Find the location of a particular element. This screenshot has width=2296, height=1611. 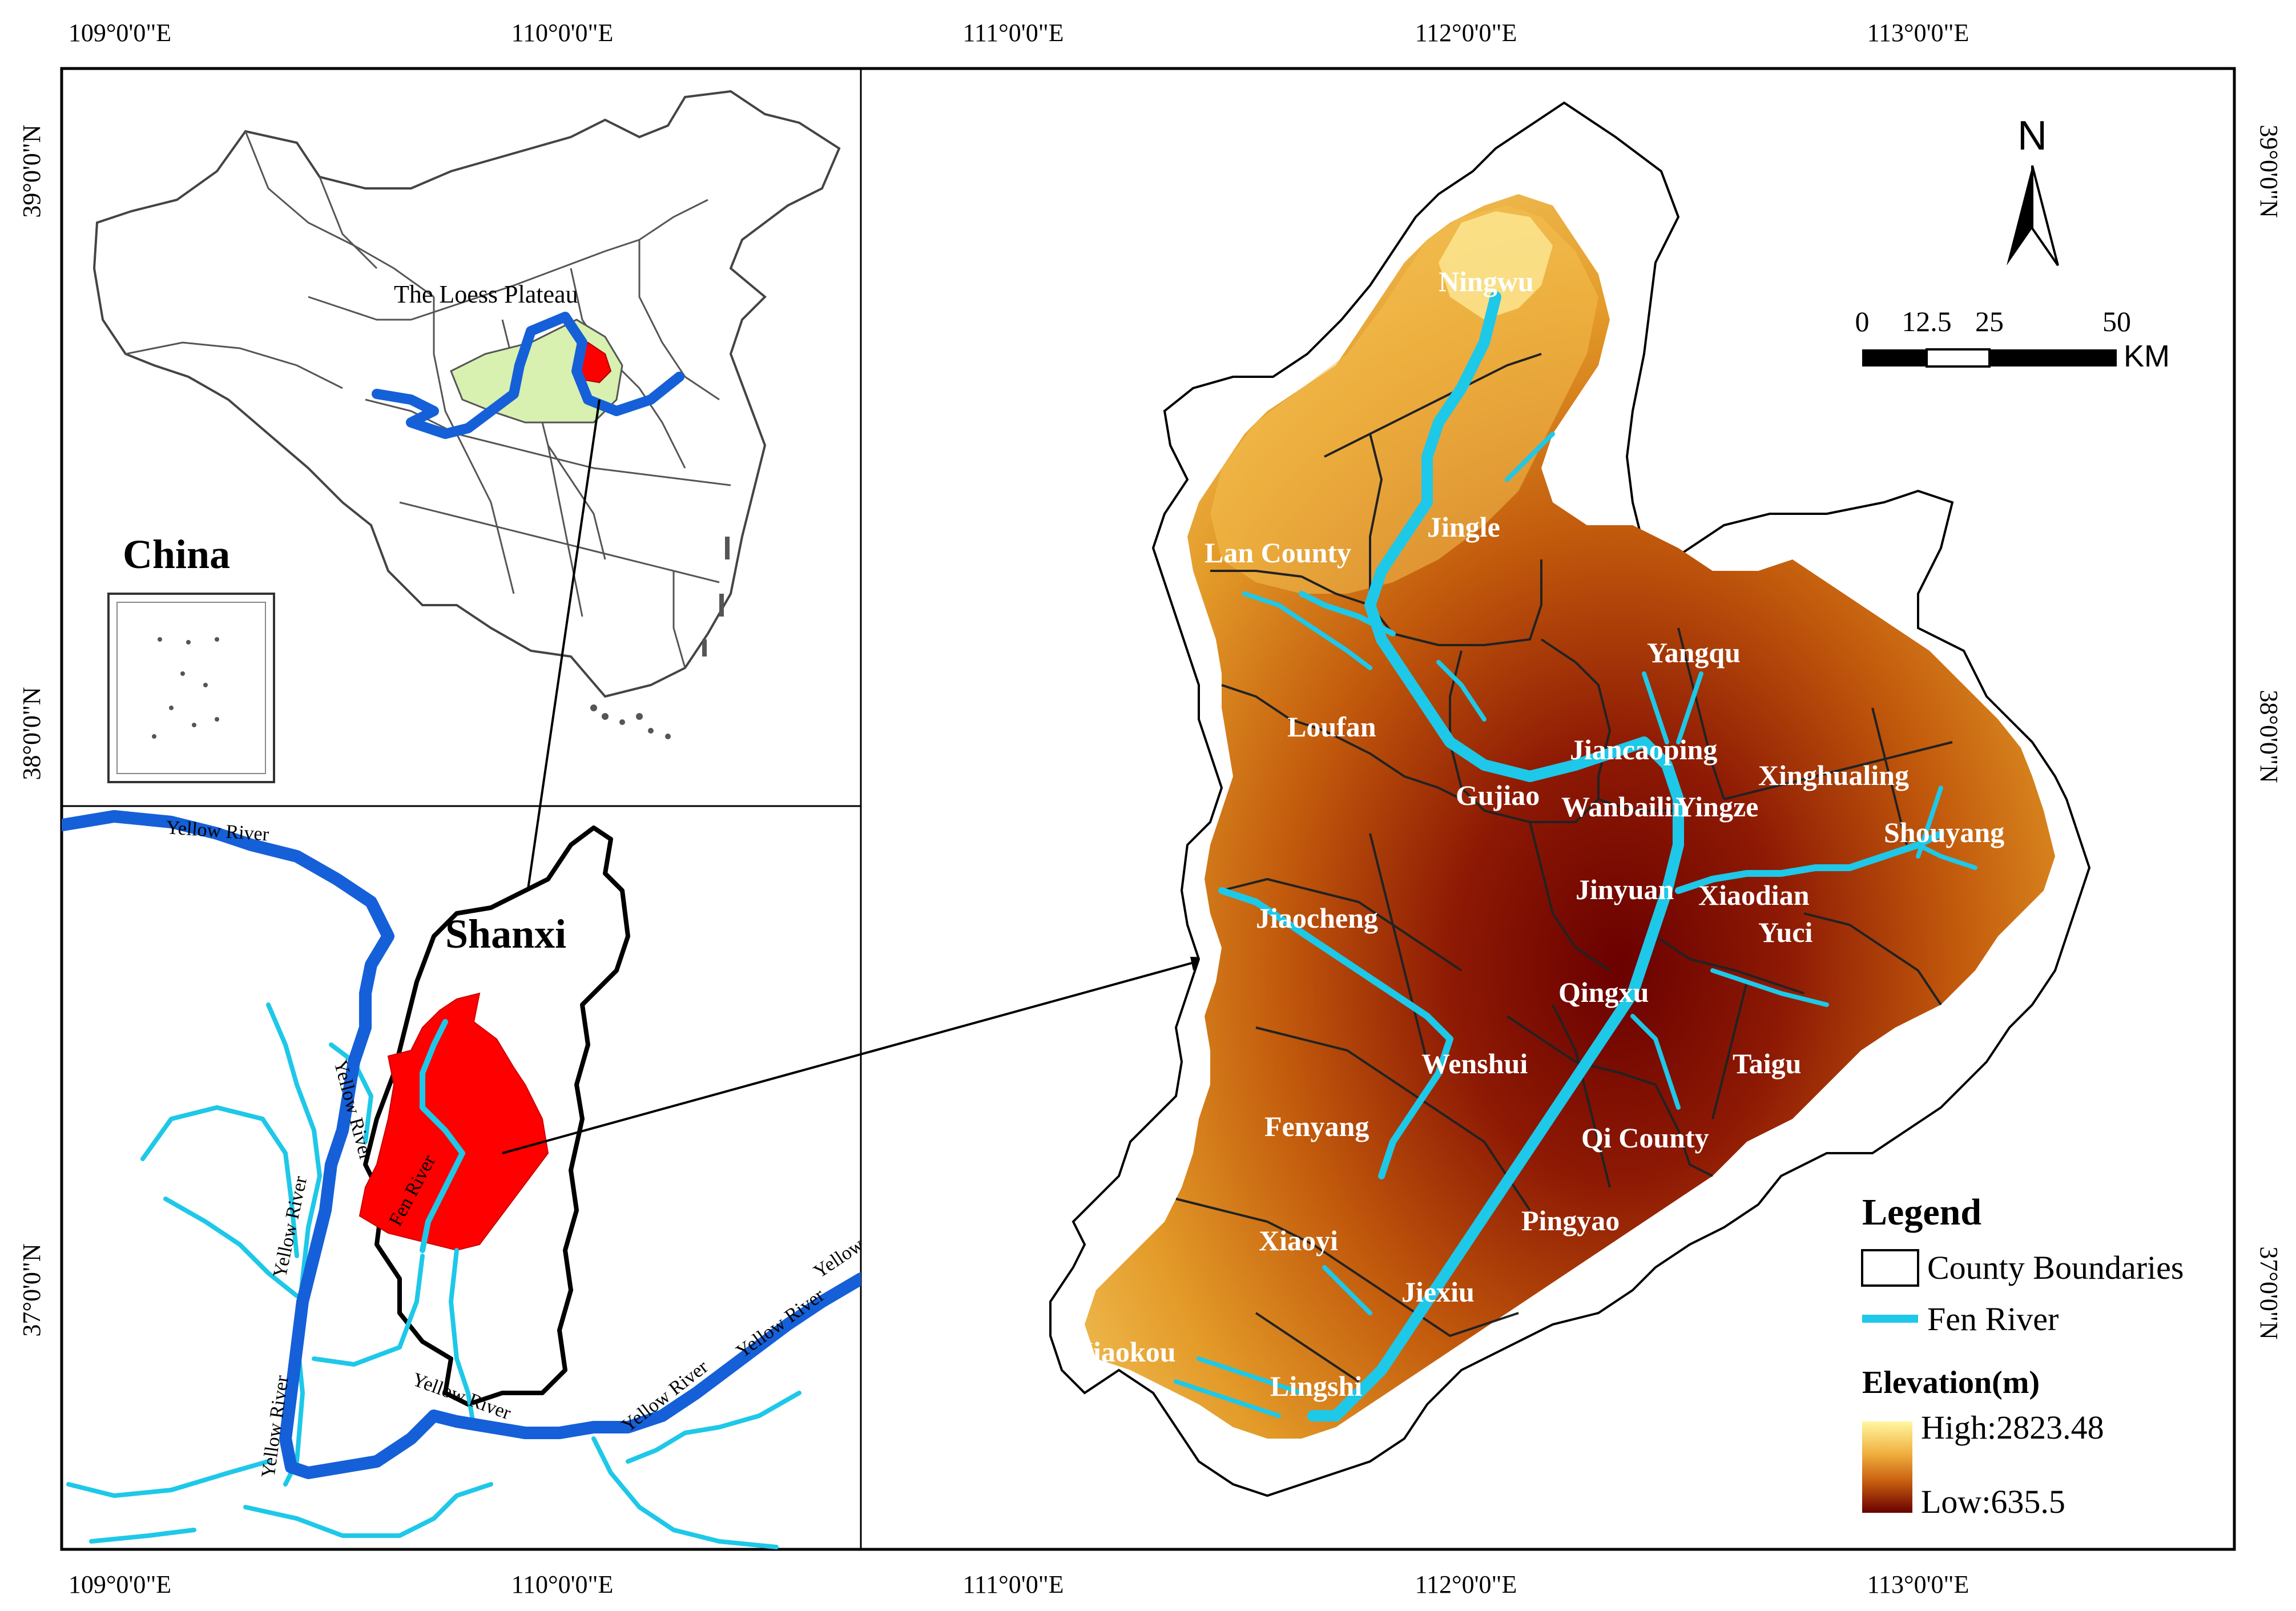

legend-county-swatch is located at coordinates (1890, 1268).